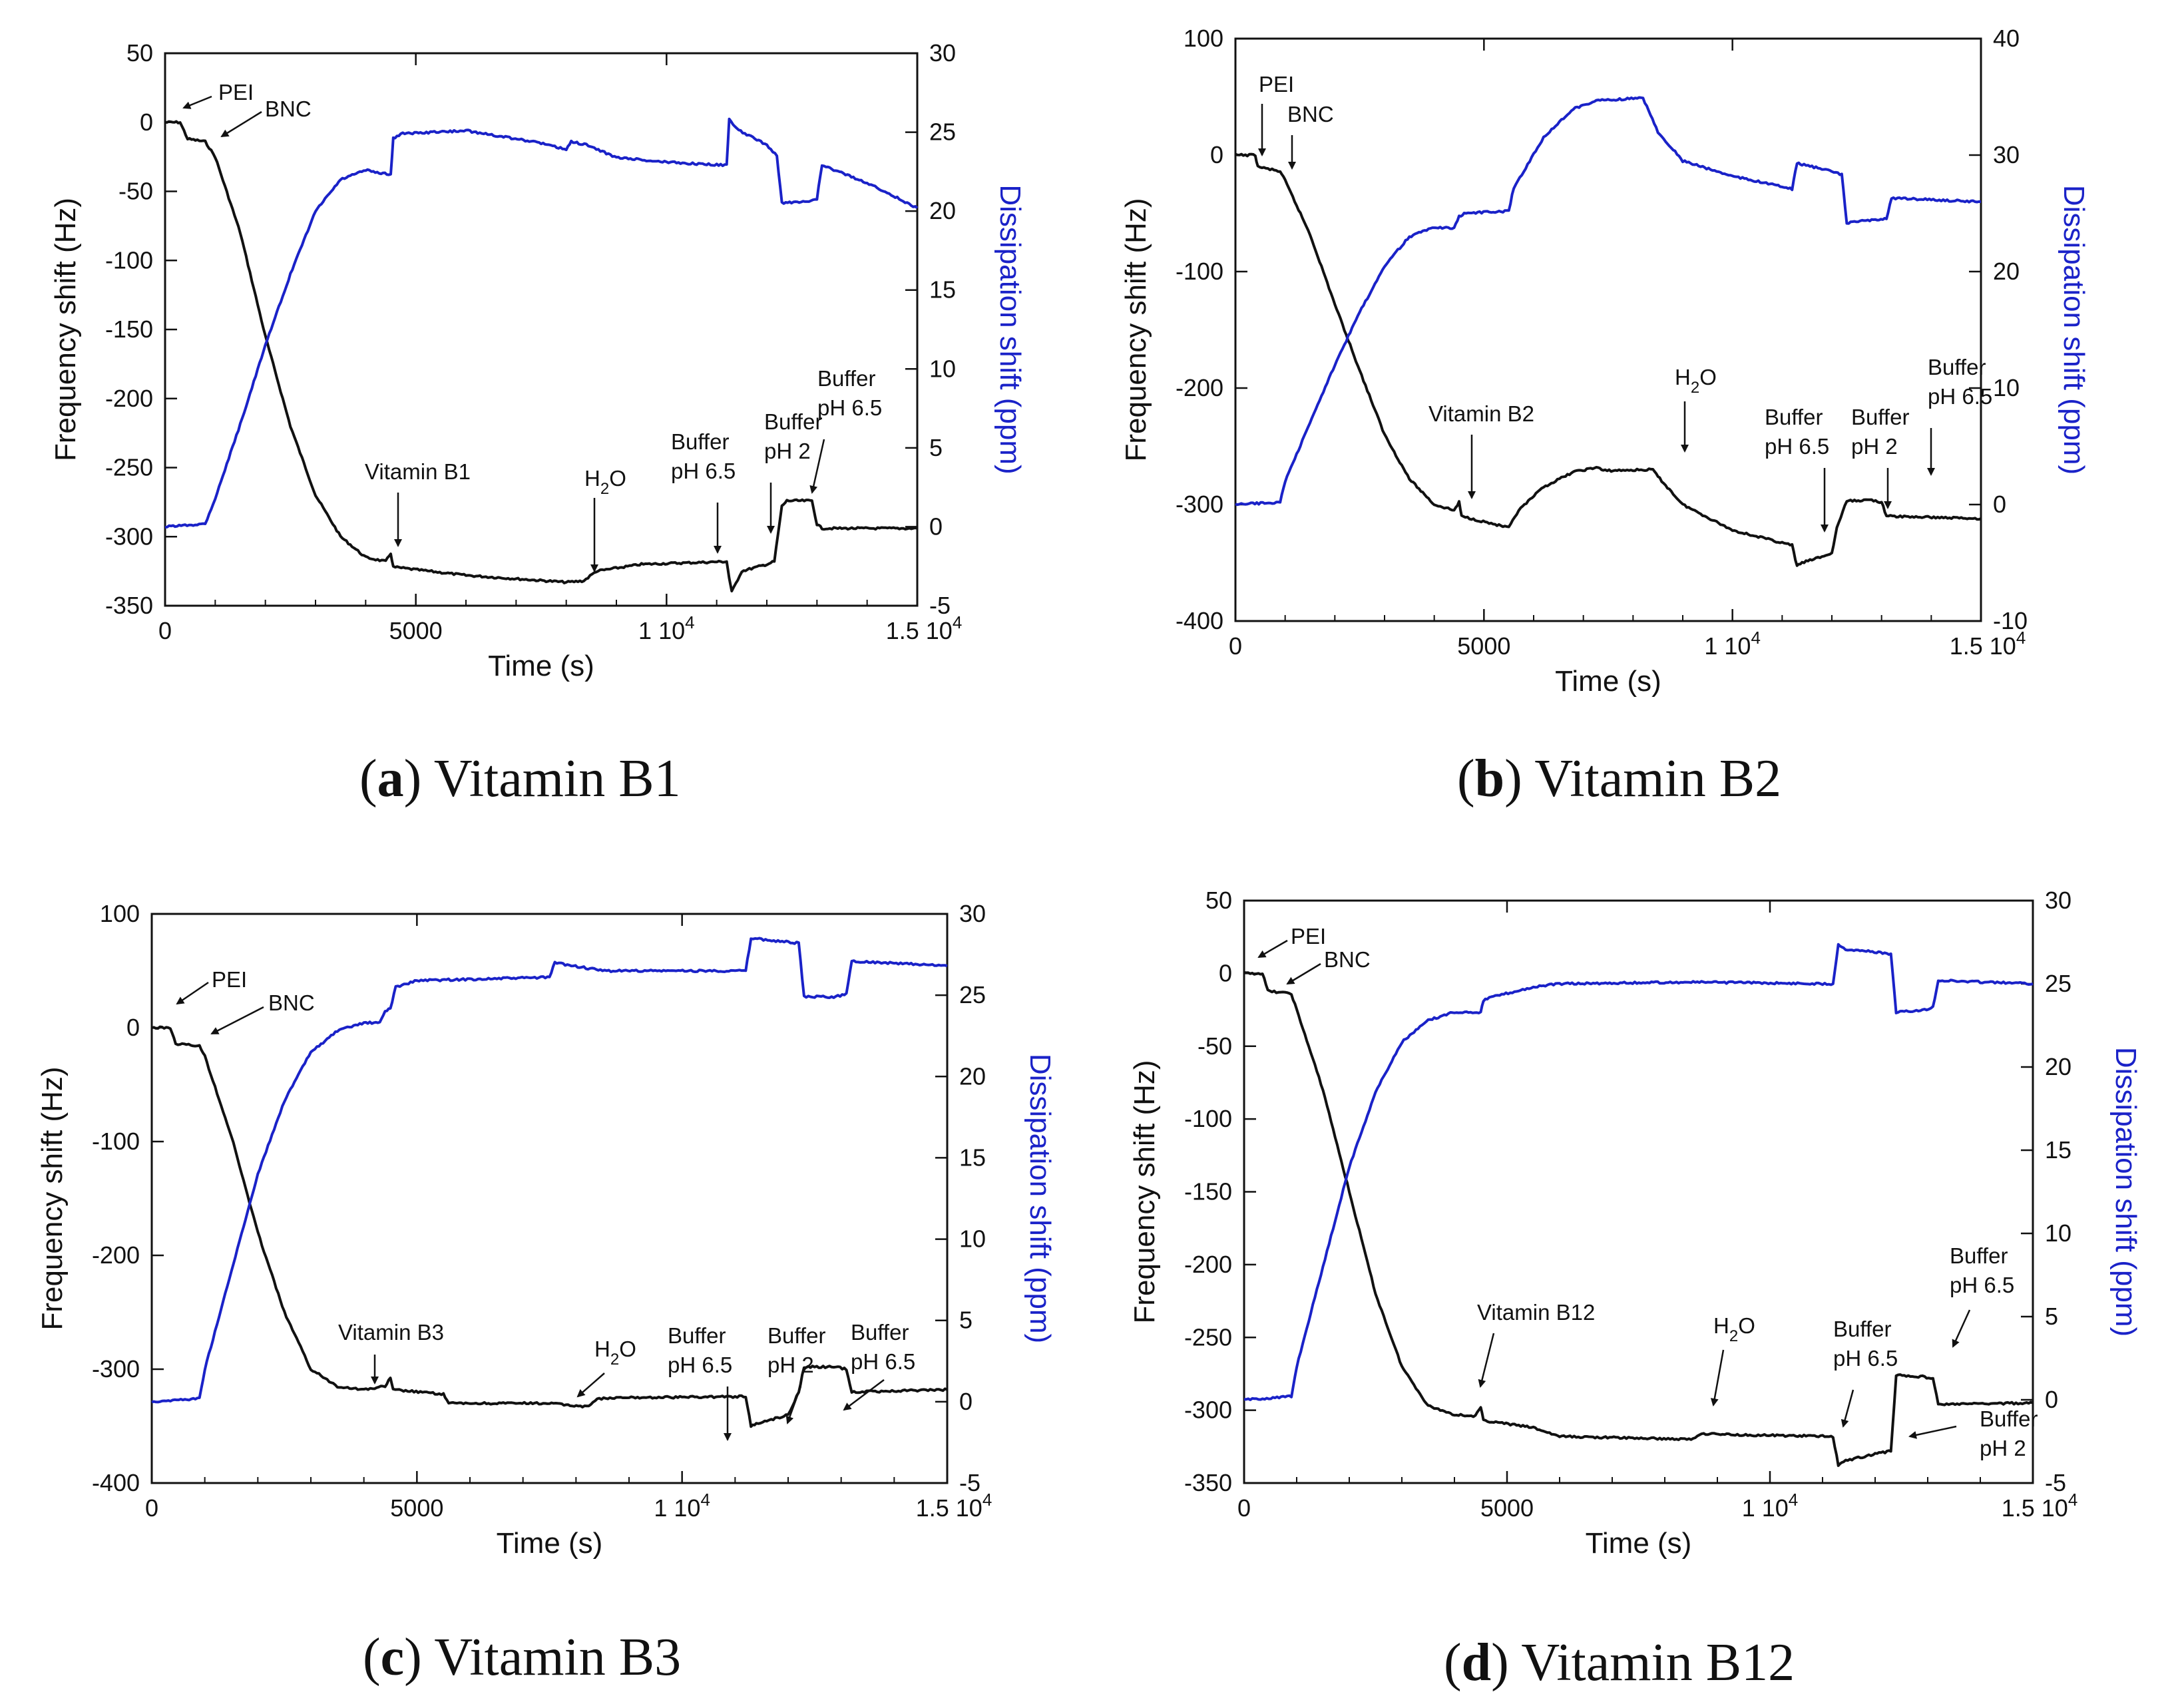 The height and width of the screenshot is (1708, 2176). I want to click on annotation-label: Vitamin B2, so click(1481, 413).